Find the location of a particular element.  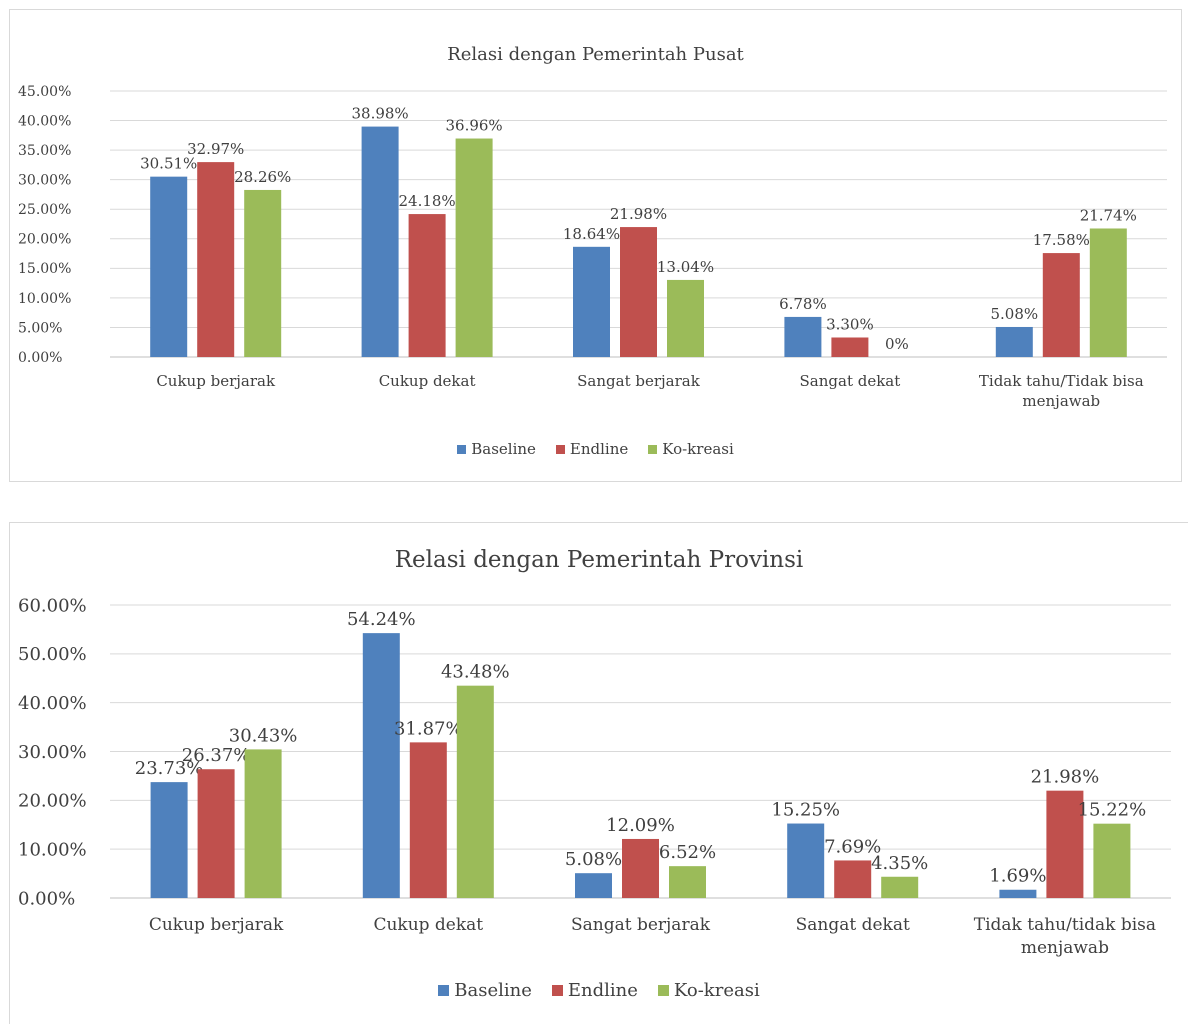

data-label: 15.22% is located at coordinates (1112, 810).